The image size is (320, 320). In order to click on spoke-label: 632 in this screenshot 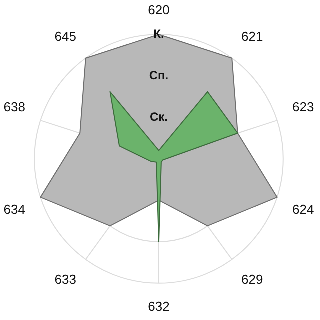, I will do `click(159, 306)`.